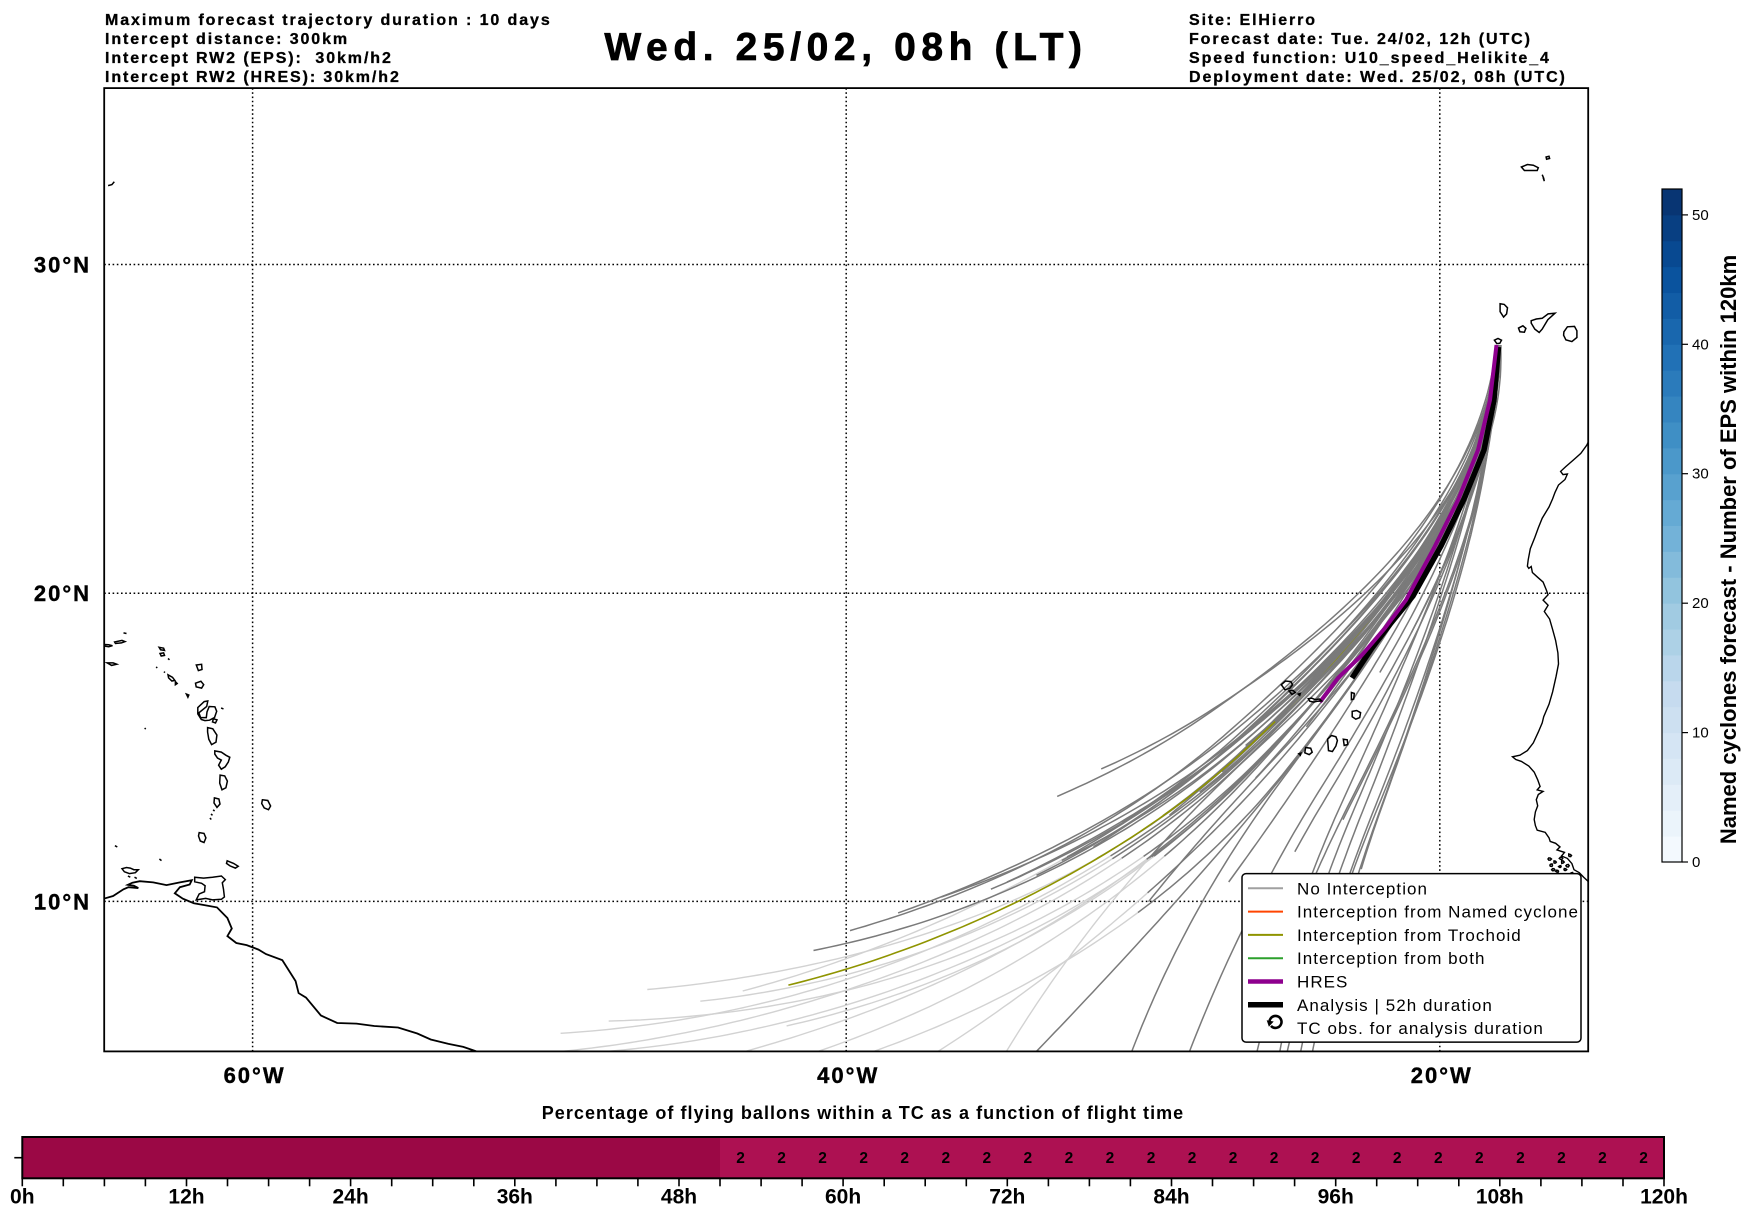  Describe the element at coordinates (1438, 912) in the screenshot. I see `svg-text:Interception from Named cyclon: Interception from Named cyclone` at that location.